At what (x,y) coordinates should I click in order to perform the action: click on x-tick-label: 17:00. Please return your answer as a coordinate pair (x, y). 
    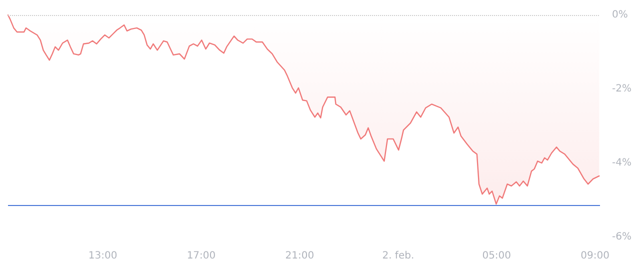
    Looking at the image, I should click on (201, 256).